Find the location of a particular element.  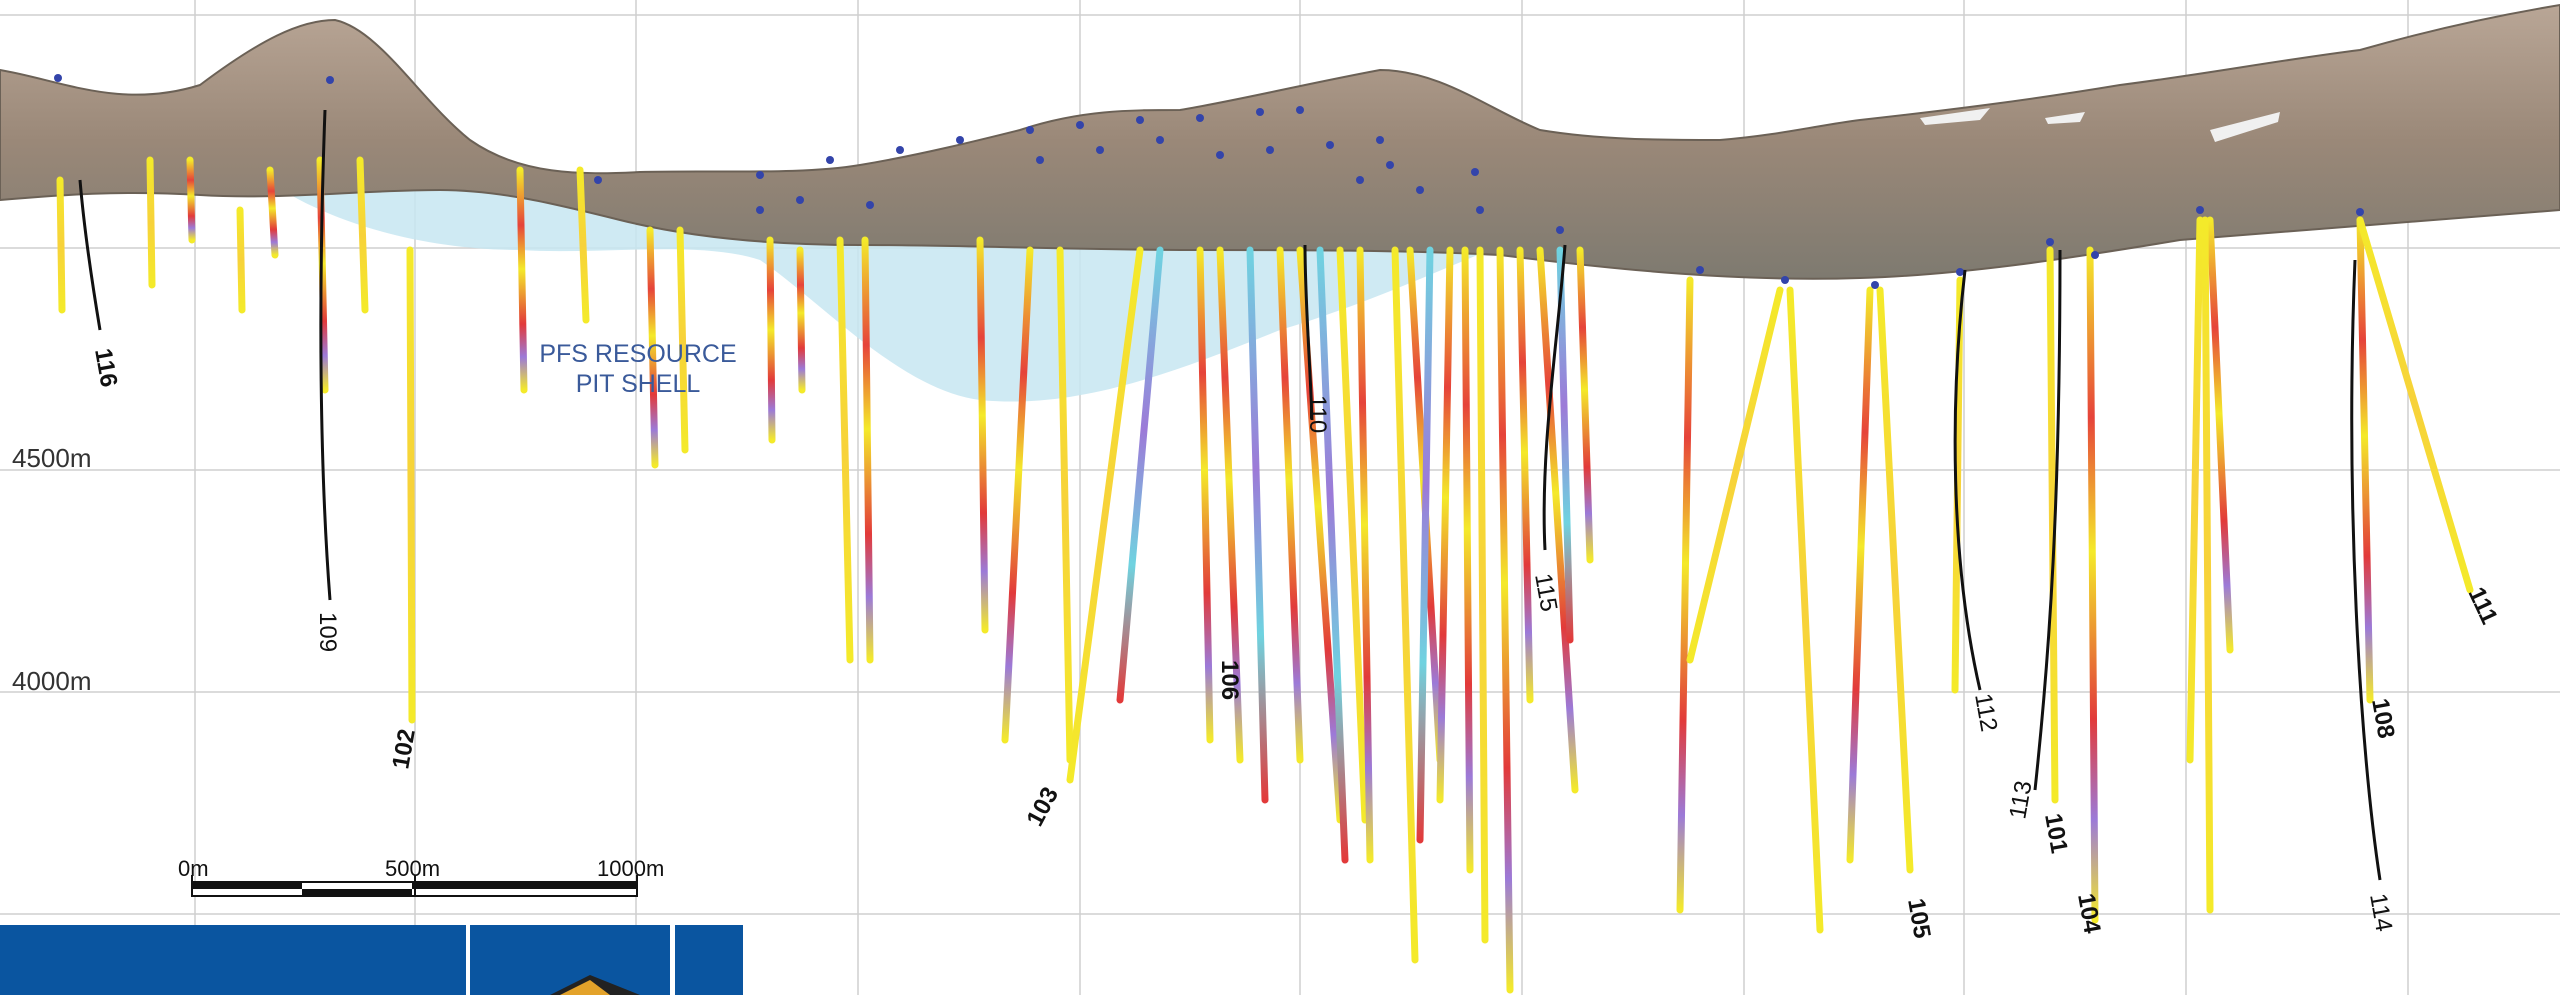

hole-label-116: 116 is located at coordinates (105, 367).